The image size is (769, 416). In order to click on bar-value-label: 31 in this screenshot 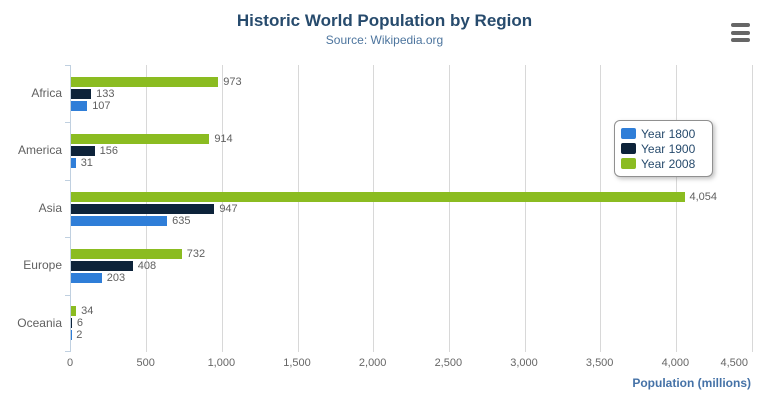, I will do `click(86, 163)`.